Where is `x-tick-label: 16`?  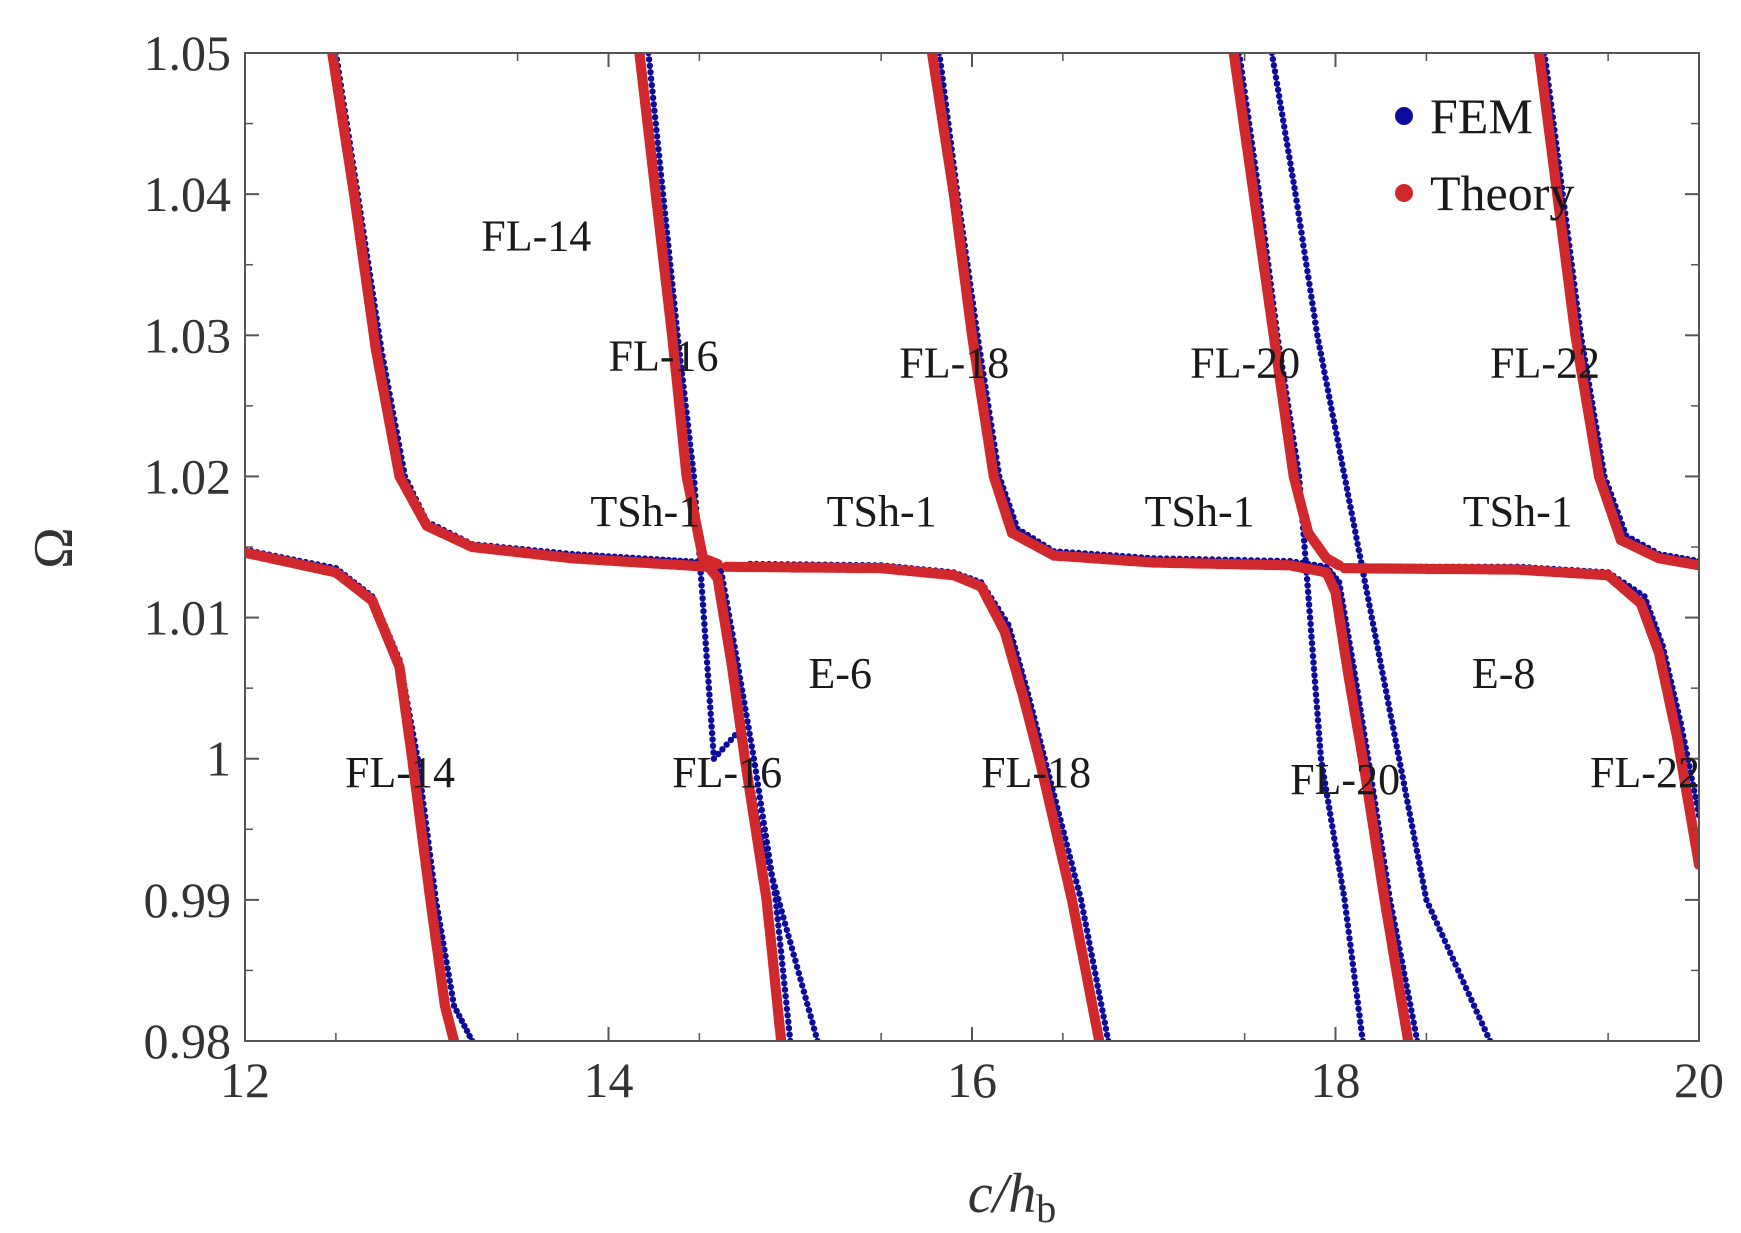
x-tick-label: 16 is located at coordinates (972, 1080).